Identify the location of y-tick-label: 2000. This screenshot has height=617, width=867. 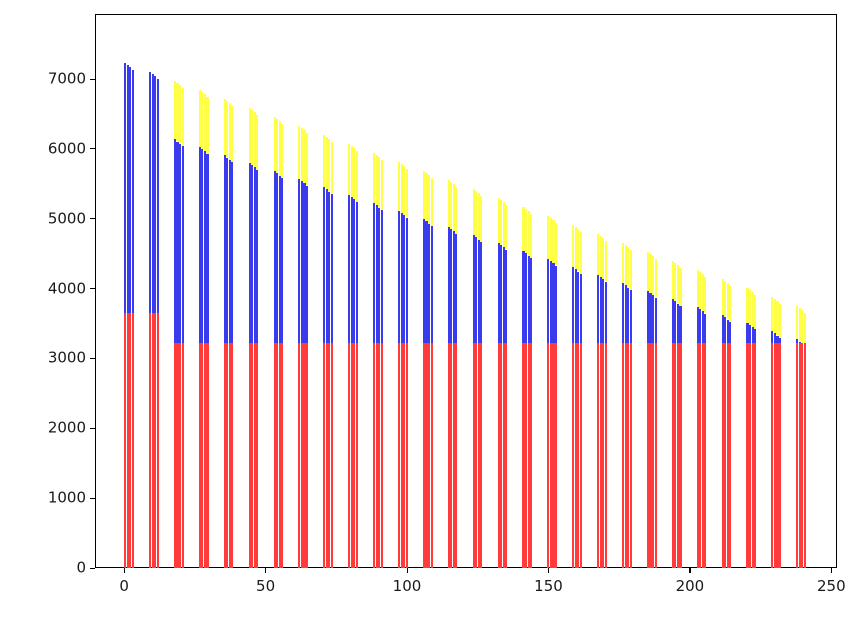
(66, 427).